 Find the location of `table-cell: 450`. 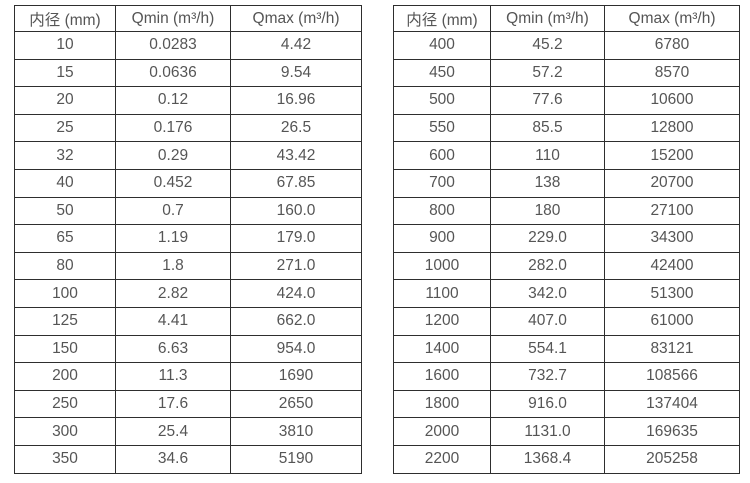

table-cell: 450 is located at coordinates (442, 73).